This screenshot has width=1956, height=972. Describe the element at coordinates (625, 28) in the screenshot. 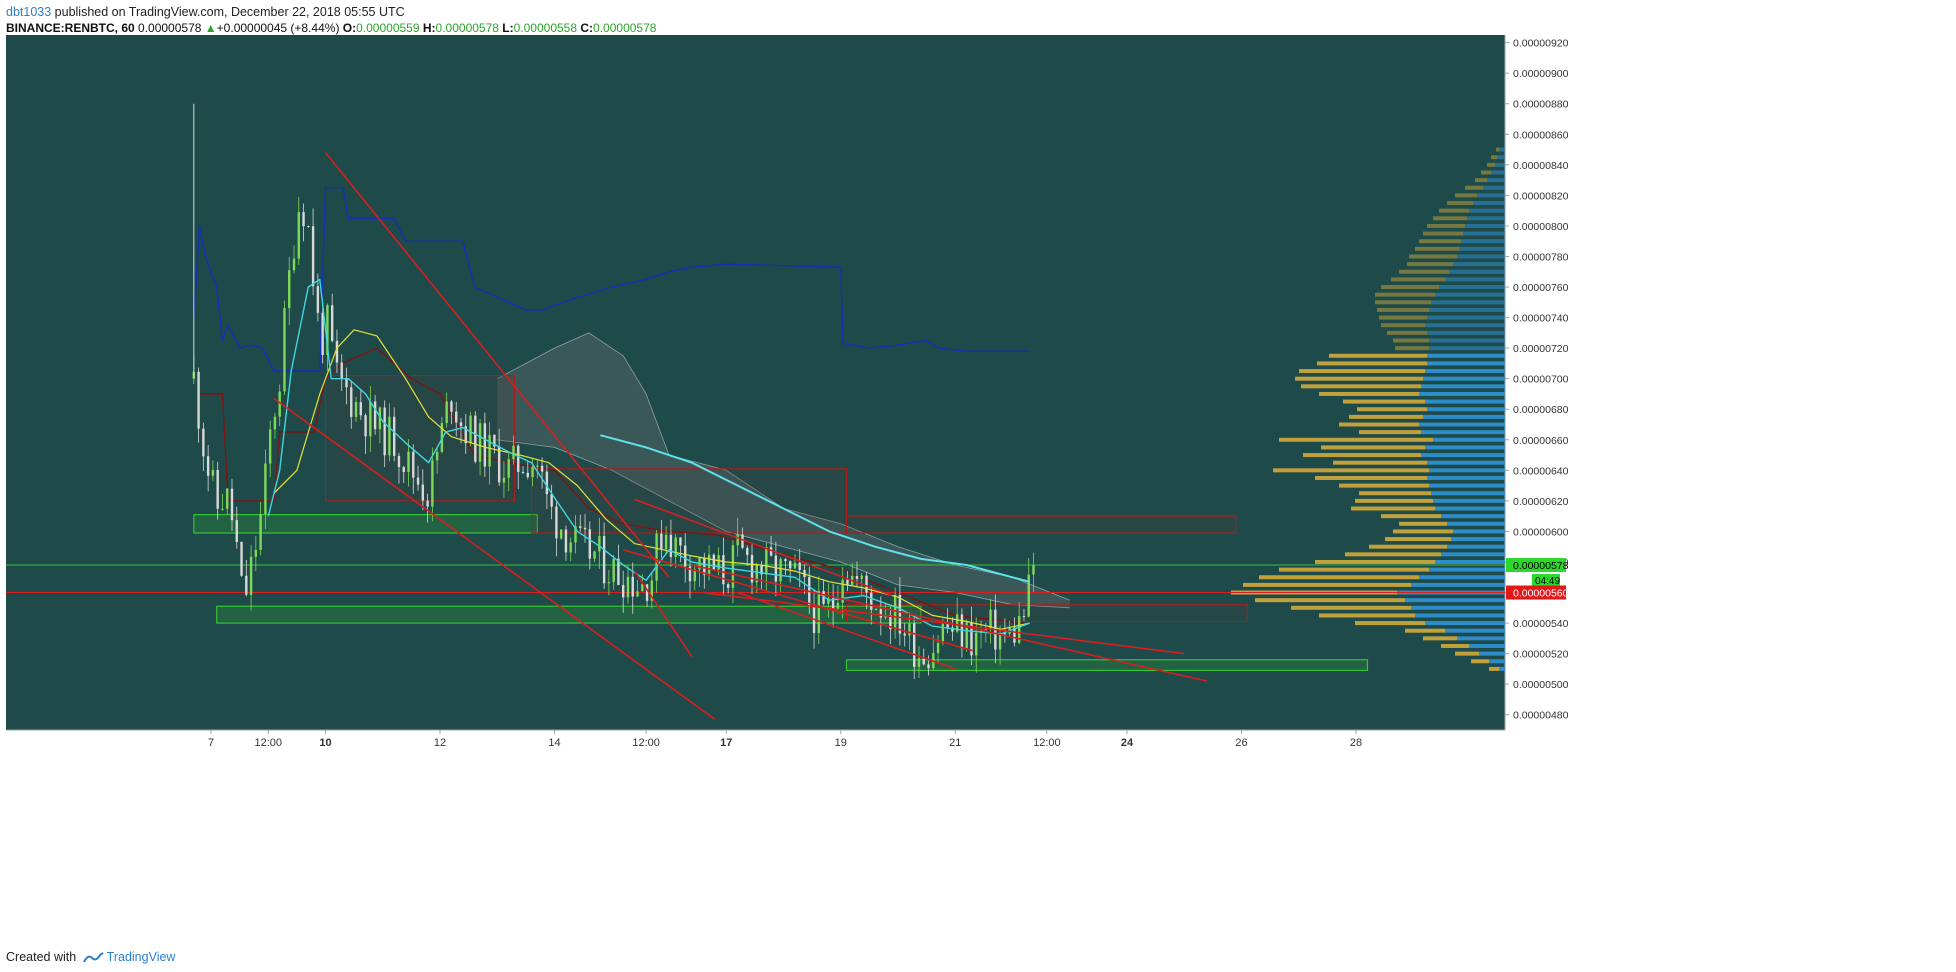

I see `close-value: 0.00000578` at that location.